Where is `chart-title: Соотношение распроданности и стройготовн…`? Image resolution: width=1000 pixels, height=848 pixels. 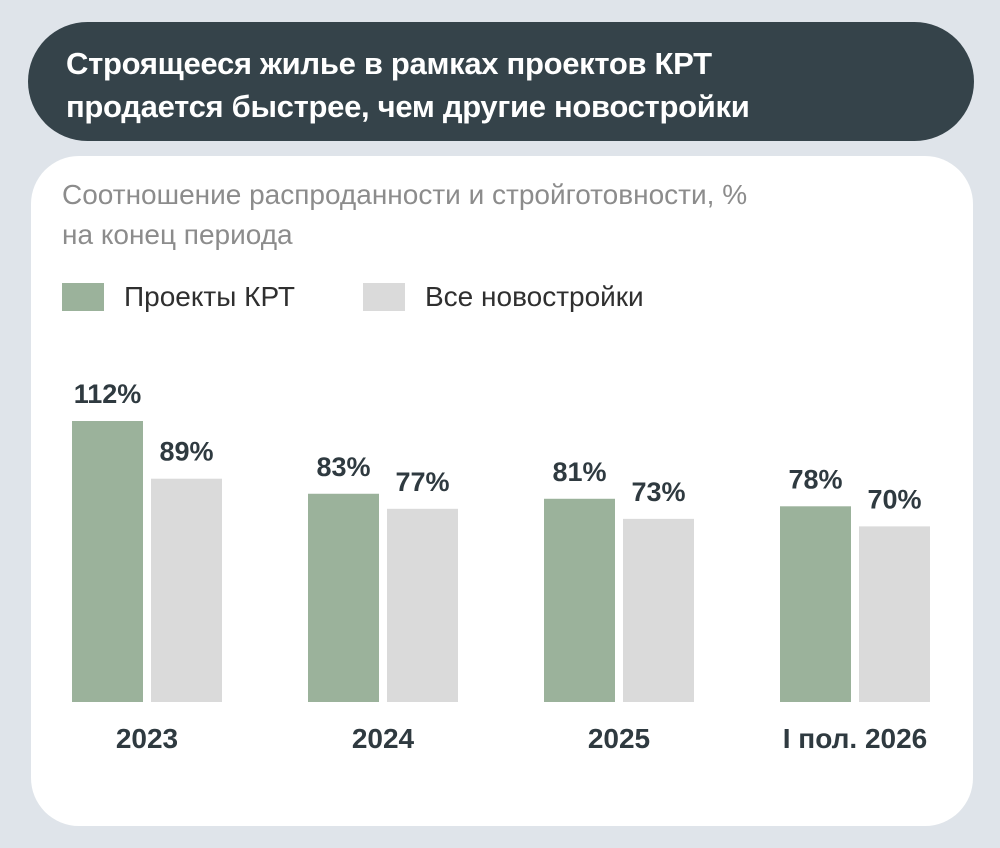
chart-title: Соотношение распроданности и стройготовн… is located at coordinates (404, 215).